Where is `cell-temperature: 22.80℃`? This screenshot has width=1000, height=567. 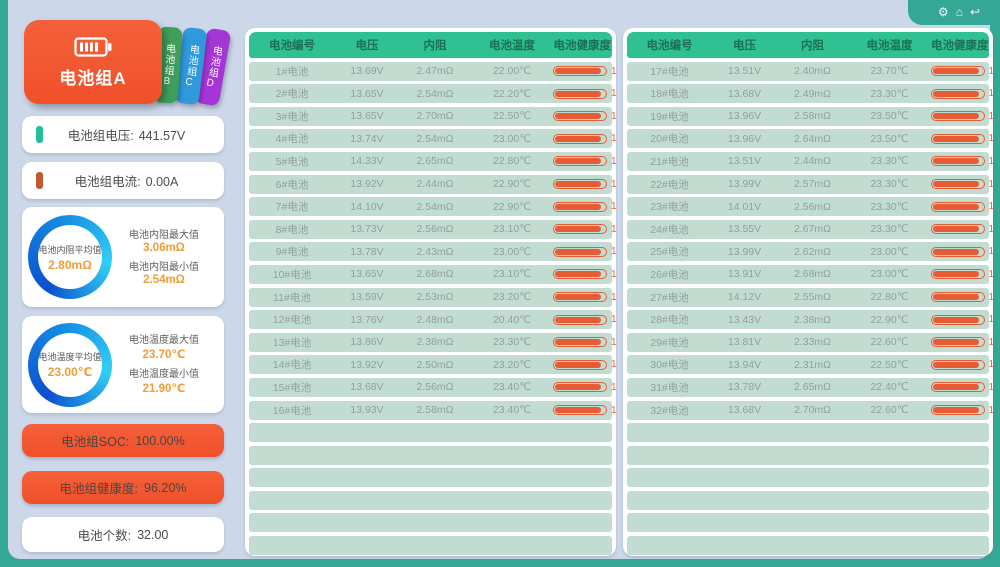 cell-temperature: 22.80℃ is located at coordinates (512, 161).